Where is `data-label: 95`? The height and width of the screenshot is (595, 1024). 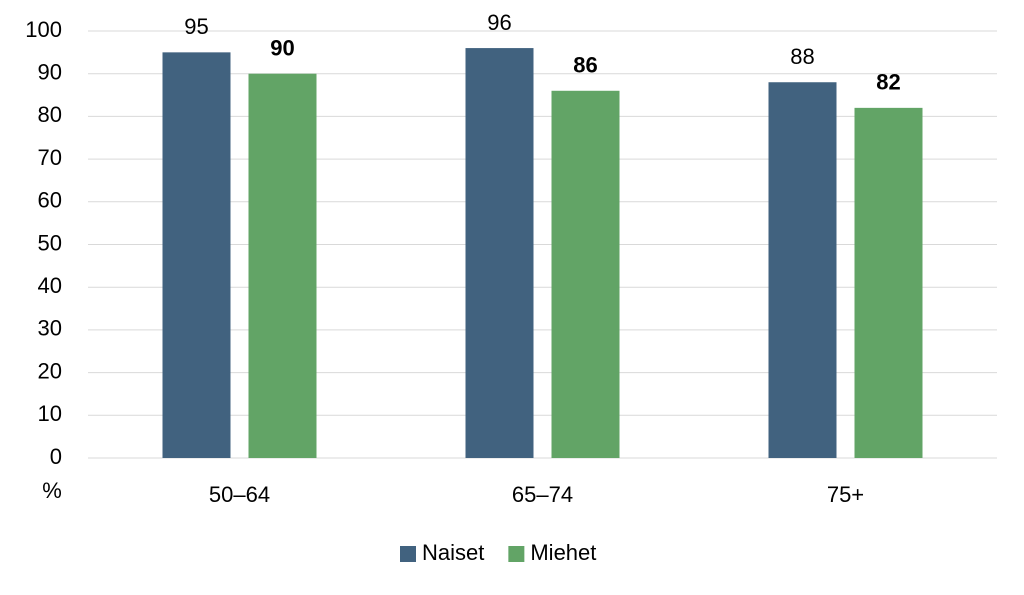
data-label: 95 is located at coordinates (196, 26).